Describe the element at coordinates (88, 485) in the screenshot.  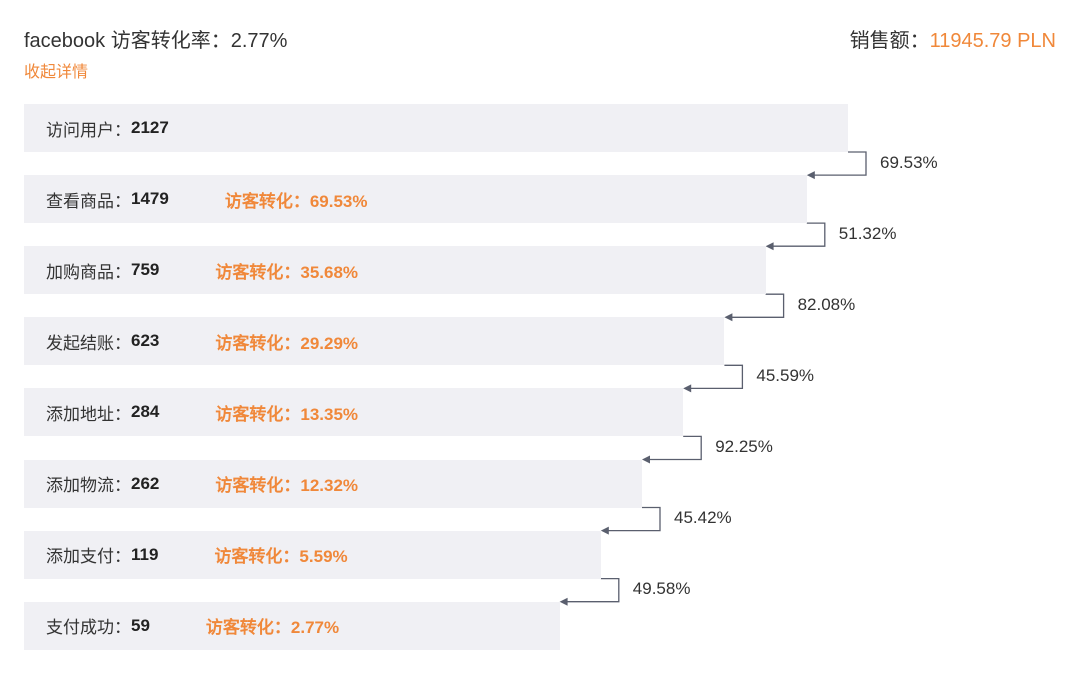
I see `step-label: 添加物流：` at that location.